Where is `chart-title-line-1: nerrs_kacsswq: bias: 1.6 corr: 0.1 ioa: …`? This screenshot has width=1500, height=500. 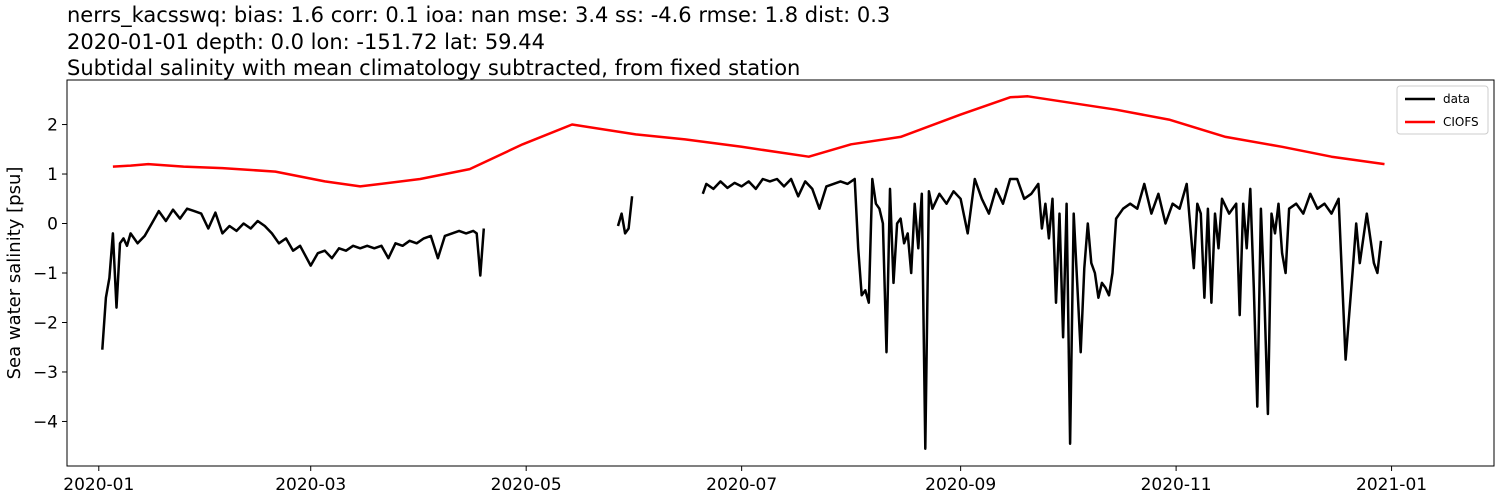 chart-title-line-1: nerrs_kacsswq: bias: 1.6 corr: 0.1 ioa: … is located at coordinates (478, 15).